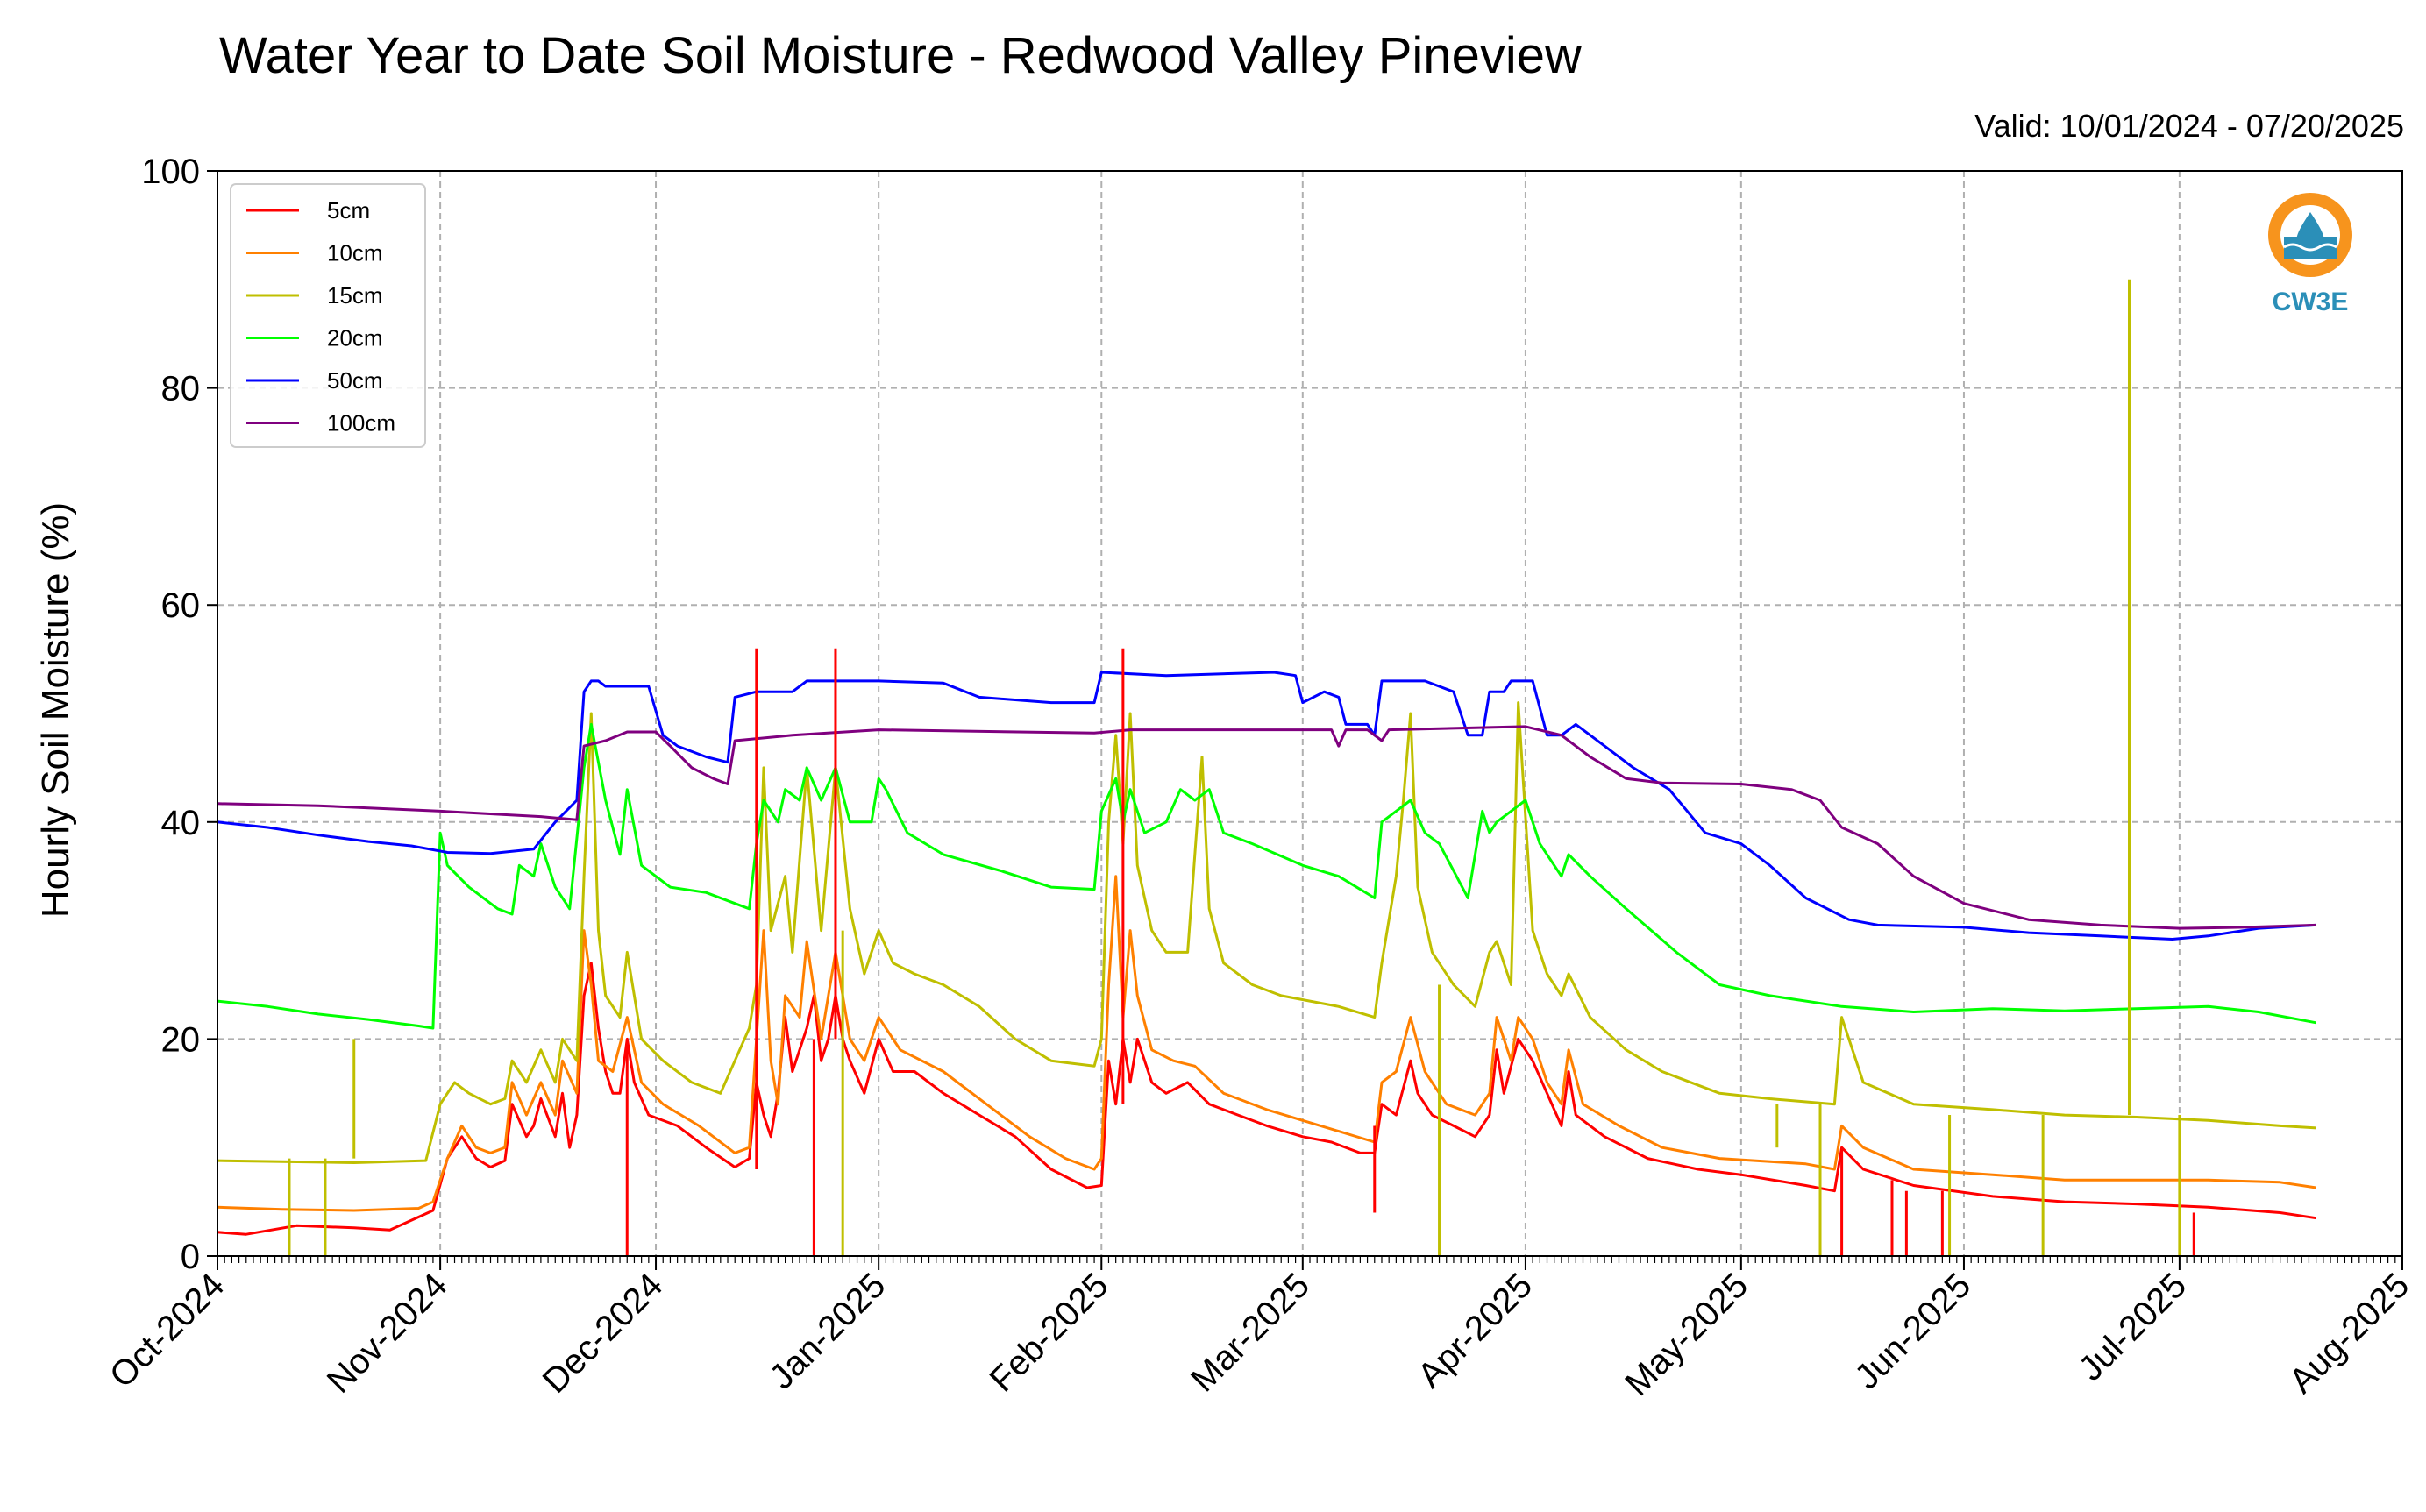  I want to click on x-tick-label: Mar-2025, so click(1250, 1332).